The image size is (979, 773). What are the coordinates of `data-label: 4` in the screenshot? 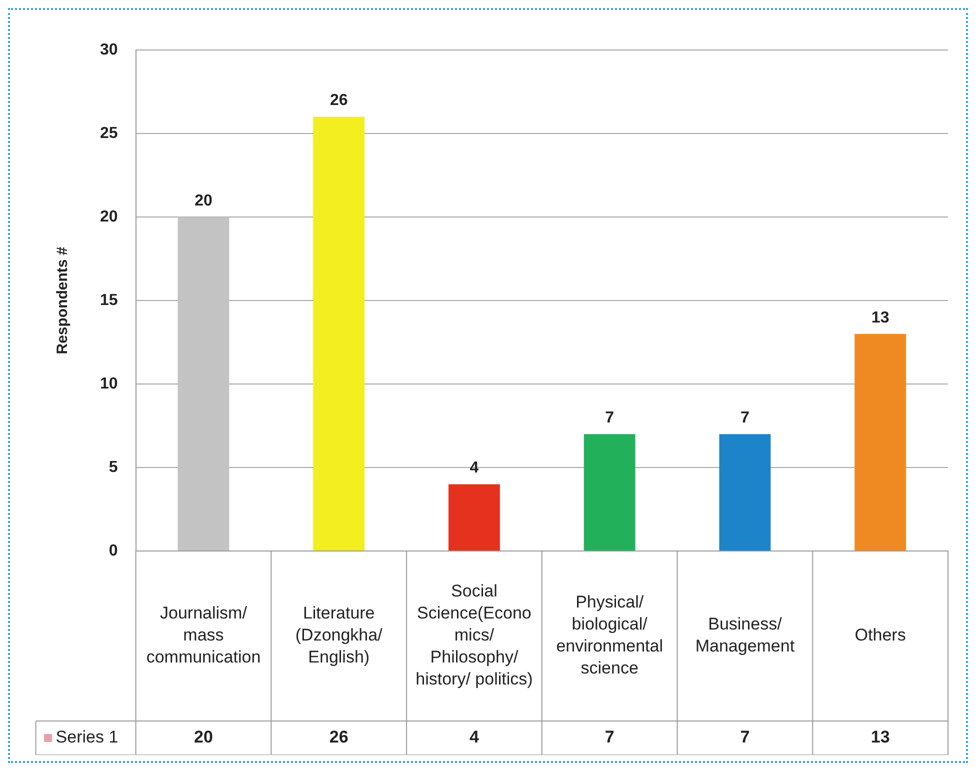 It's located at (474, 468).